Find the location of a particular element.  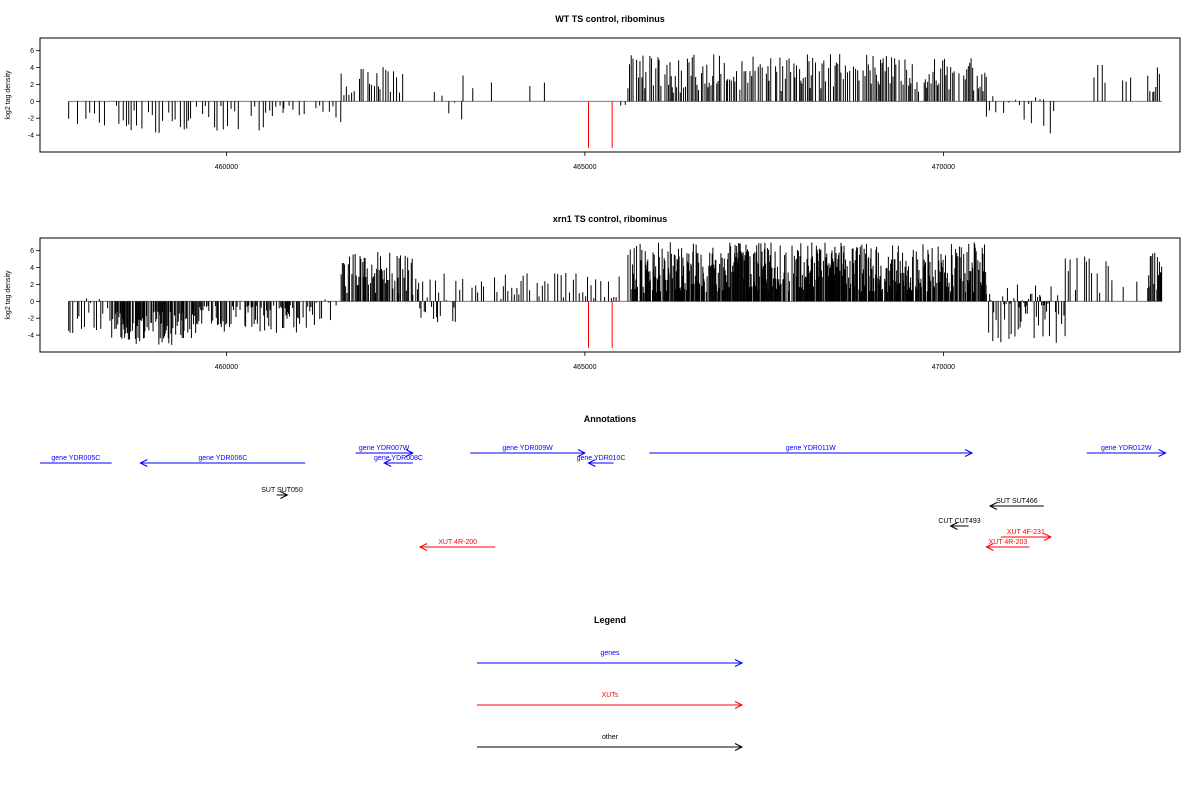

feature-label: gene YDR006C is located at coordinates (222, 458).